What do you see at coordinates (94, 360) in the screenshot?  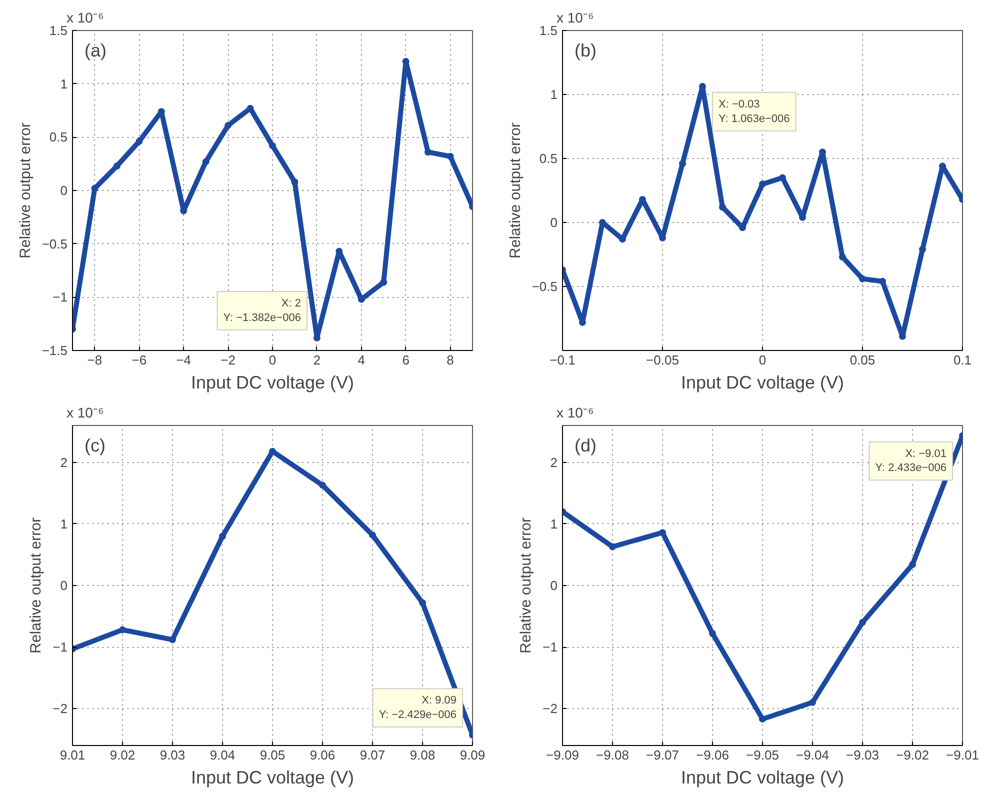 I see `x-tick-label: −8` at bounding box center [94, 360].